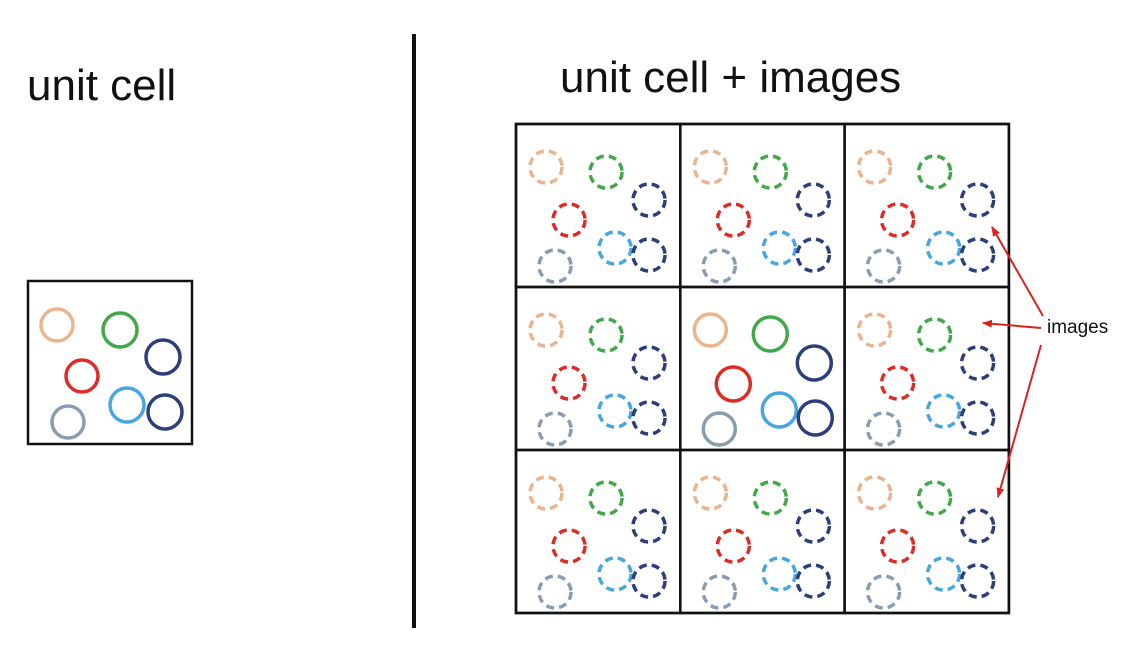 This screenshot has height=664, width=1148. I want to click on unit-cell-images-title: unit cell + images, so click(731, 77).